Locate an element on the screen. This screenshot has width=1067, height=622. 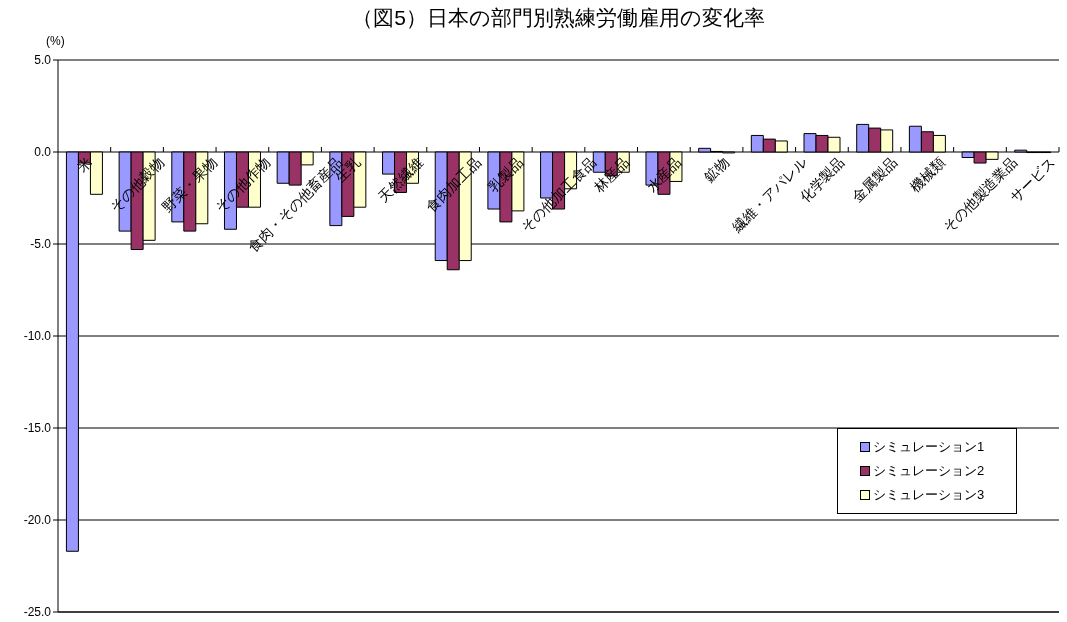
x-tick-label: 米 is located at coordinates (84, 165).